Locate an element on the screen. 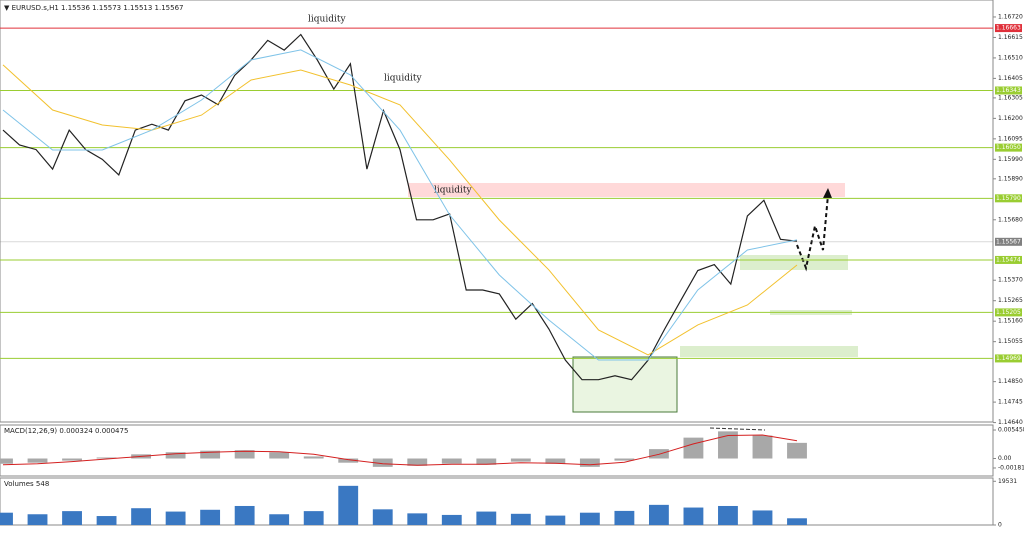 This screenshot has width=1024, height=537. y-tick-label: -0.001814 is located at coordinates (1011, 467).